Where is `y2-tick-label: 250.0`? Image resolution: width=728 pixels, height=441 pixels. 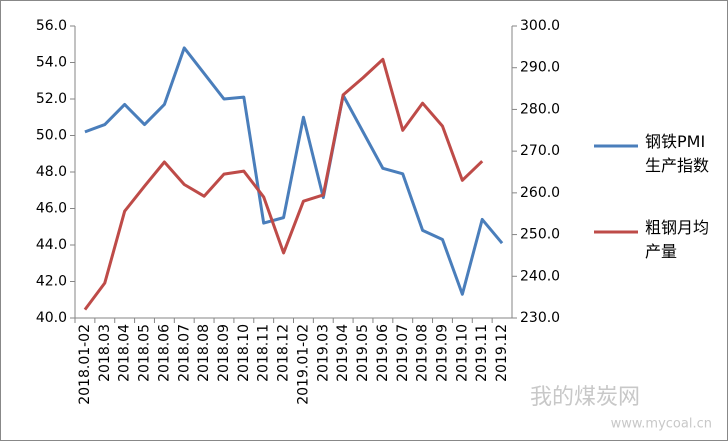 y2-tick-label: 250.0 is located at coordinates (540, 235).